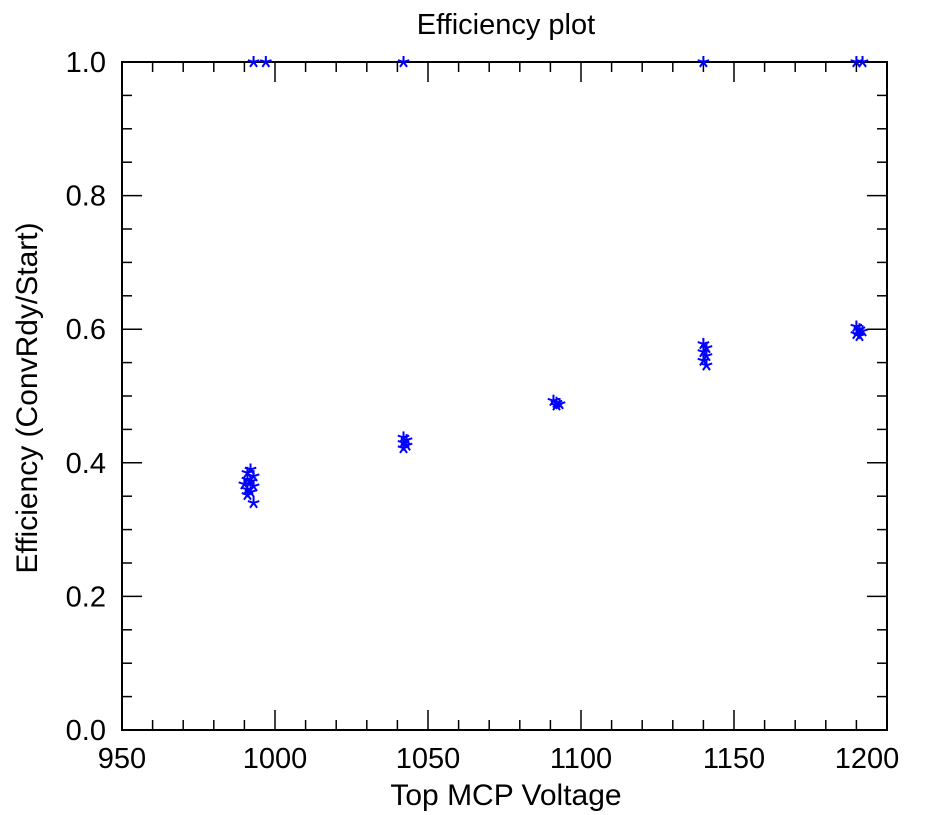 Image resolution: width=928 pixels, height=815 pixels. I want to click on y-tick-label: 0.8, so click(86, 197).